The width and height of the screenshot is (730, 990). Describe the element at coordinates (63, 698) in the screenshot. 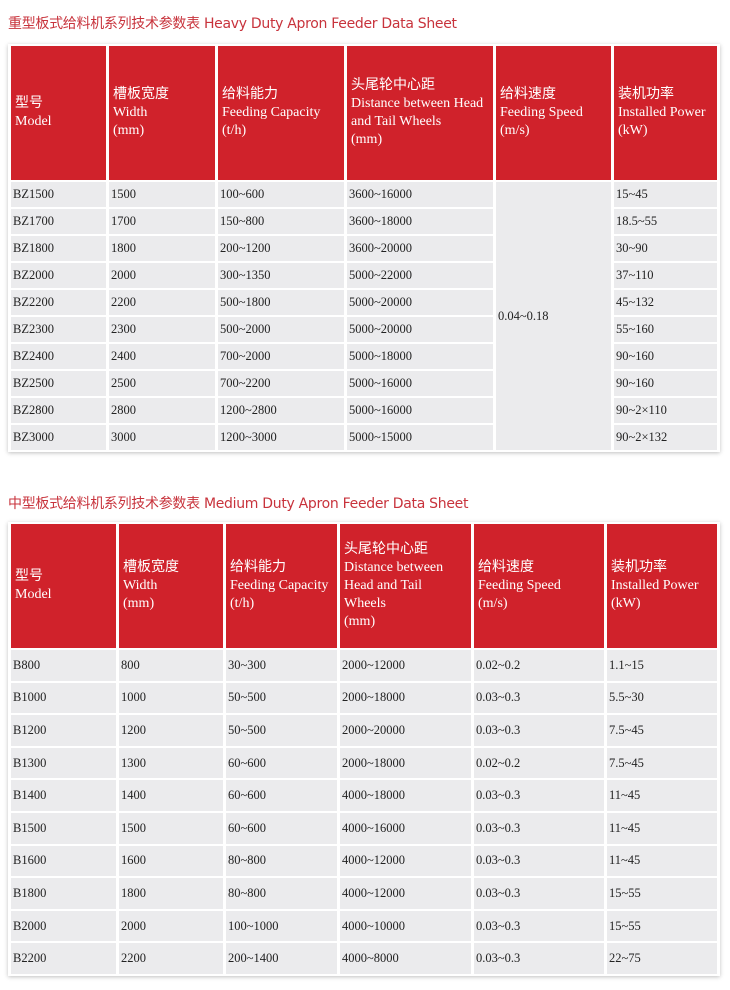

I see `table-cell: B1000` at that location.